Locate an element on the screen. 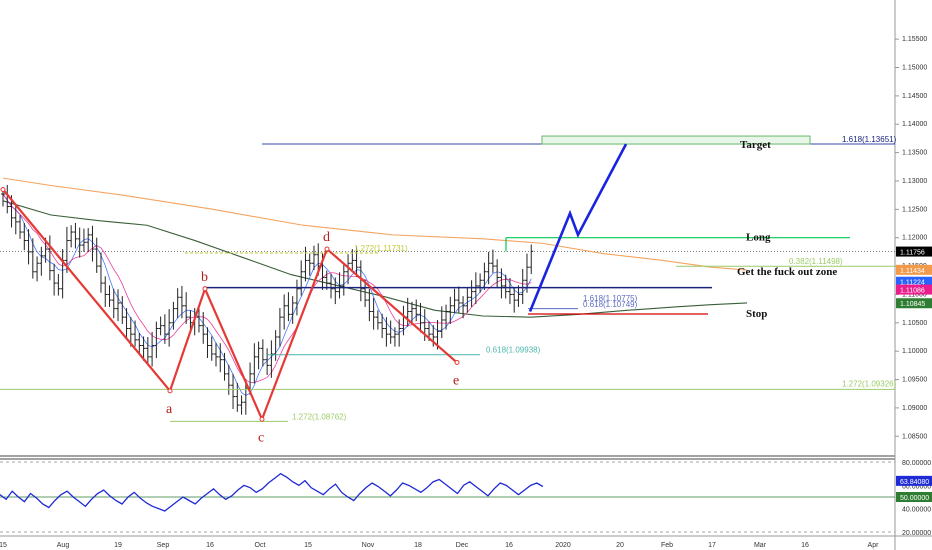  time-tick-label: 19 is located at coordinates (118, 545).